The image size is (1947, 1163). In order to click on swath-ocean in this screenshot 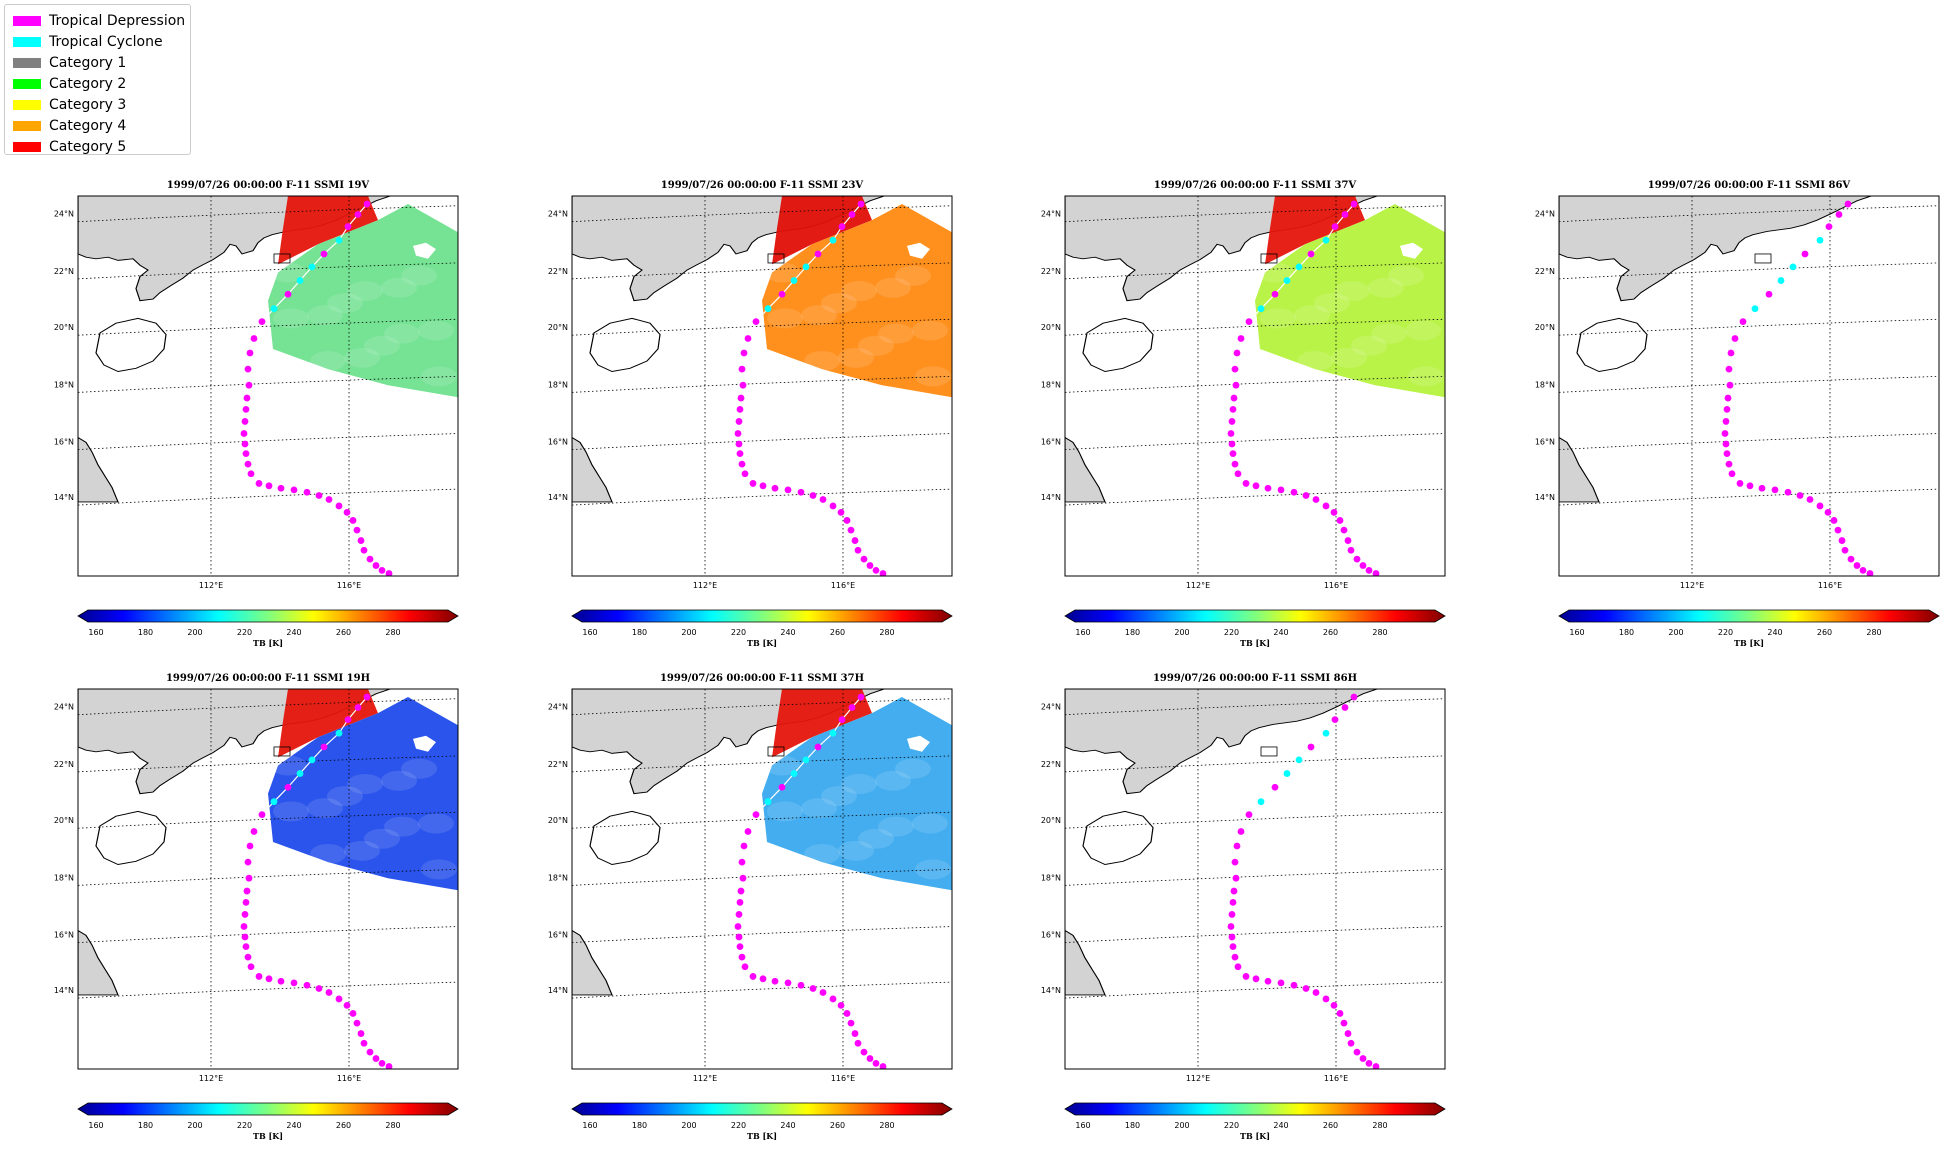, I will do `click(857, 794)`.